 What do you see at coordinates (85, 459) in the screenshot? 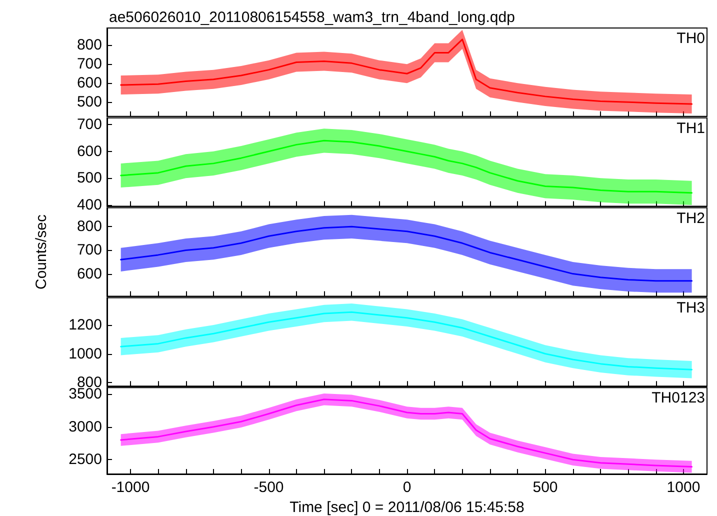
I see `y-tick-label: 2500` at bounding box center [85, 459].